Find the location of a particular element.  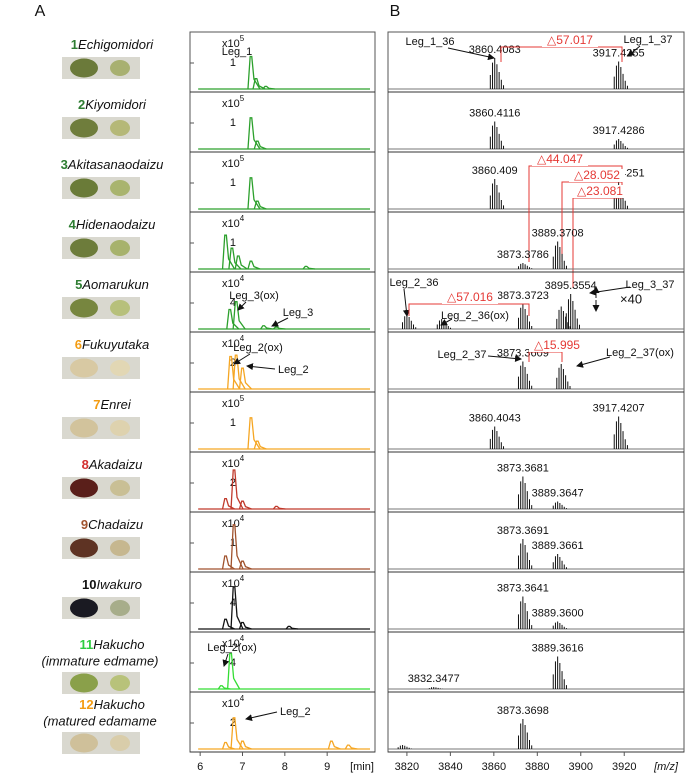

x-axis-unit: [min] is located at coordinates (362, 767).